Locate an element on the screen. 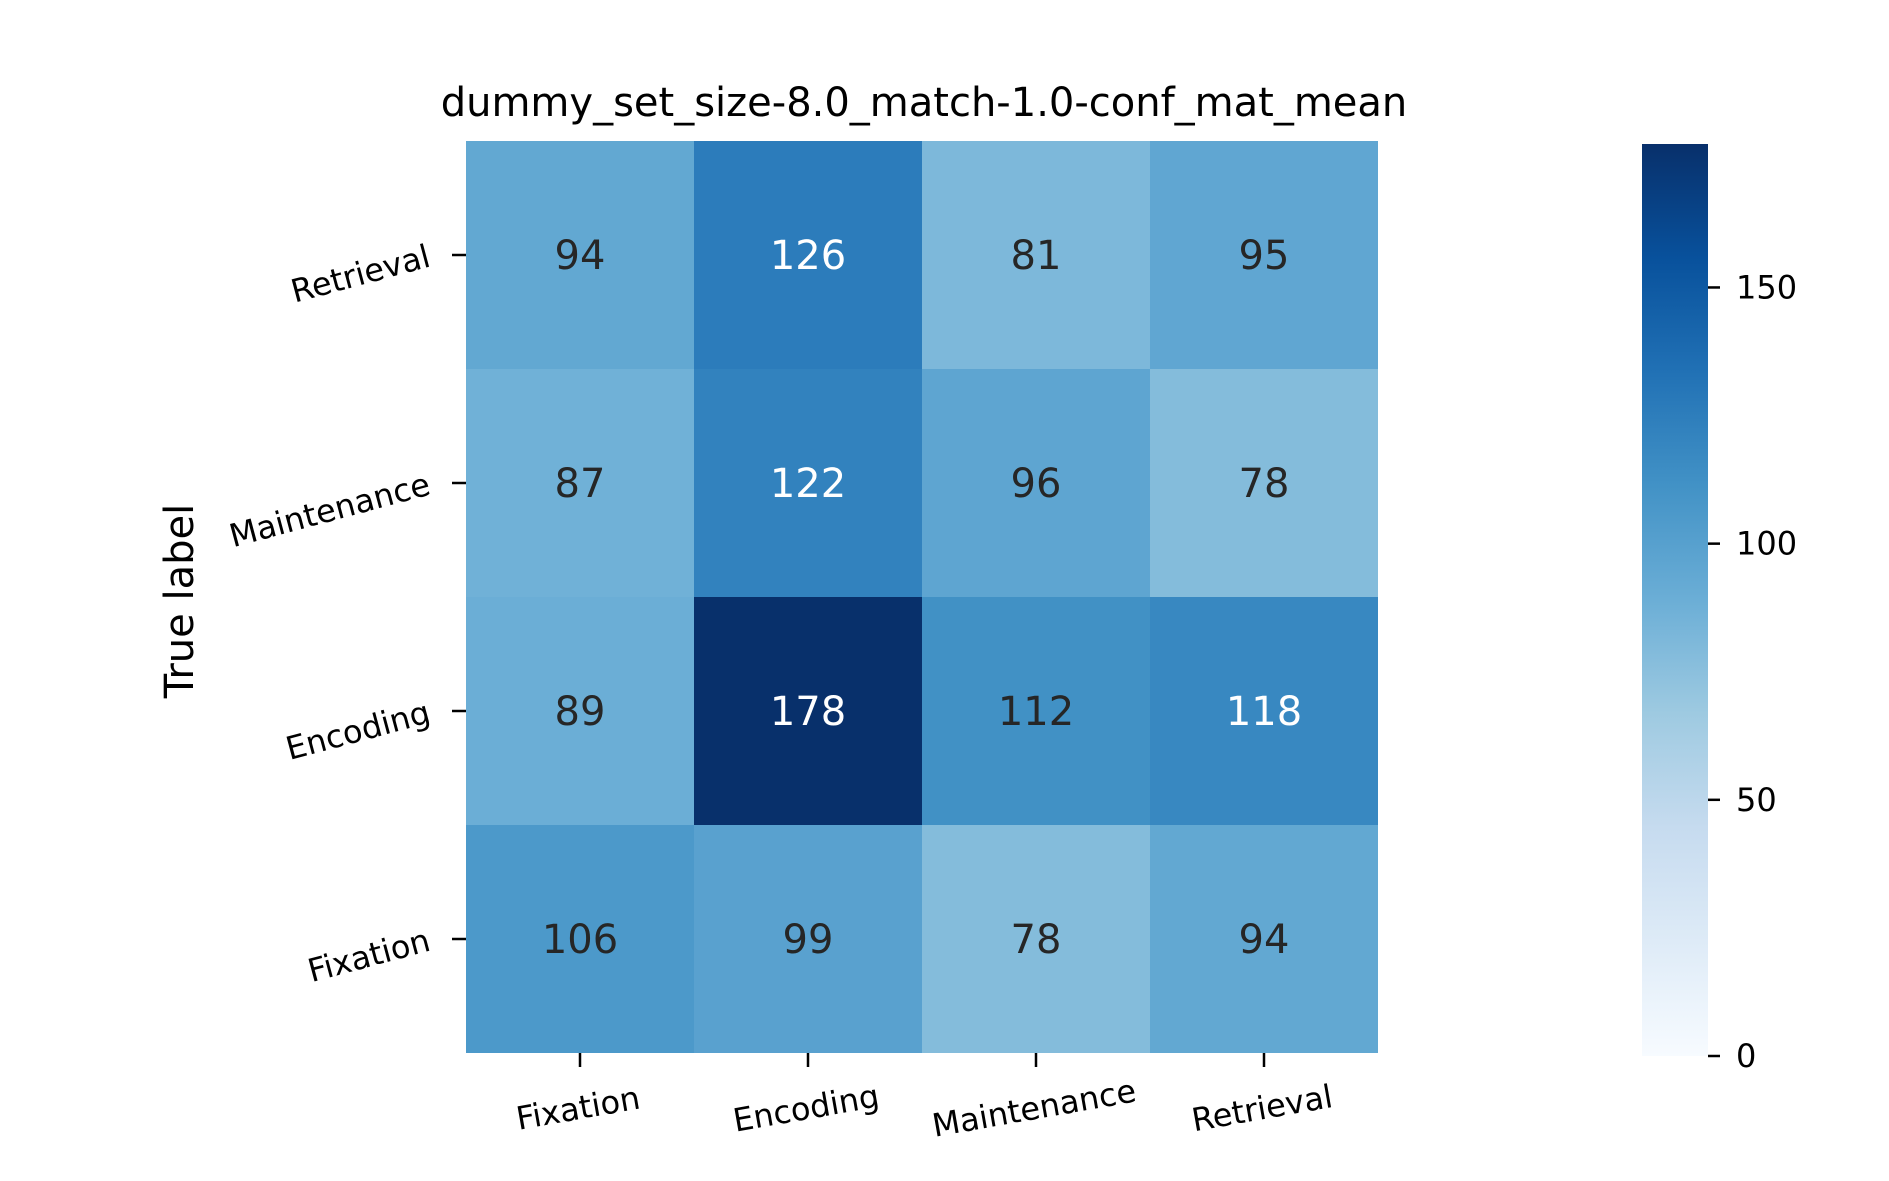 This screenshot has width=1889, height=1181. x-tick-label: Fixation is located at coordinates (578, 1108).